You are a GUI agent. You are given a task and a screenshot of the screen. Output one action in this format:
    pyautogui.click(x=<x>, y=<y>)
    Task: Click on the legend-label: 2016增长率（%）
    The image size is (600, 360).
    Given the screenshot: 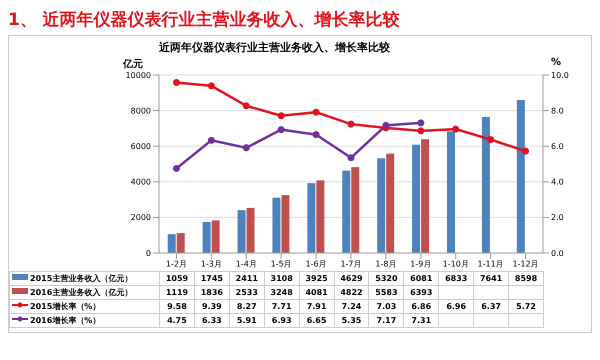 What is the action you would take?
    pyautogui.click(x=65, y=320)
    